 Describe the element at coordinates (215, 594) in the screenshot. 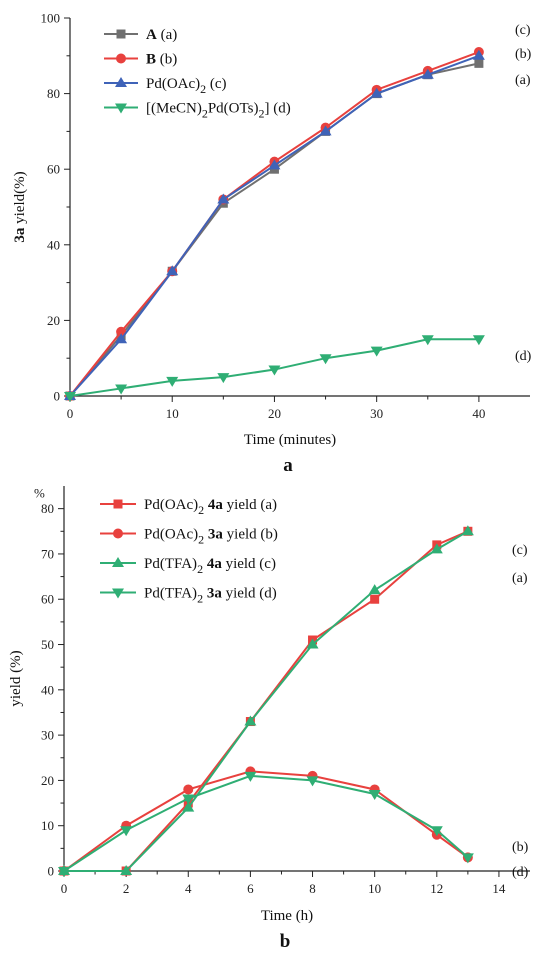

I see `legend-bold: 3a` at that location.